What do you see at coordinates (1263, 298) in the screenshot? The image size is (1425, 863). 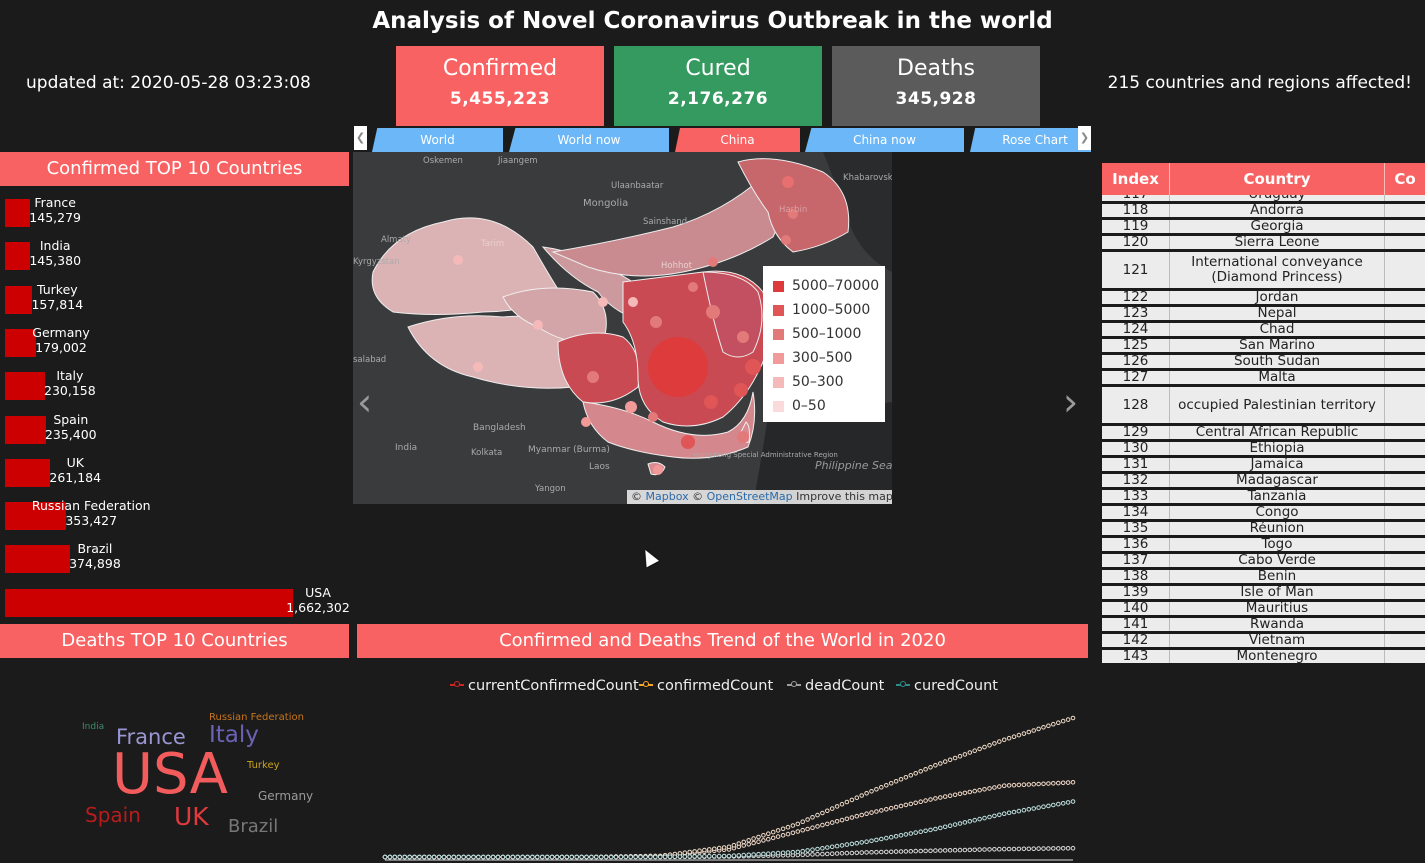 I see `table-row: 122 Jordan` at bounding box center [1263, 298].